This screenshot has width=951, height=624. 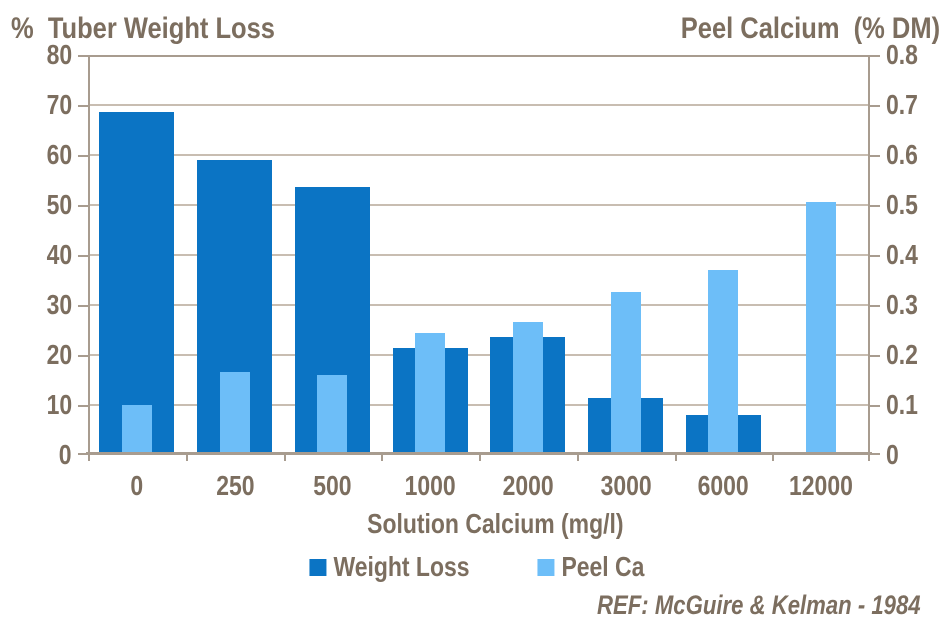 I want to click on x-axis-category-label-text: 0, so click(x=137, y=485).